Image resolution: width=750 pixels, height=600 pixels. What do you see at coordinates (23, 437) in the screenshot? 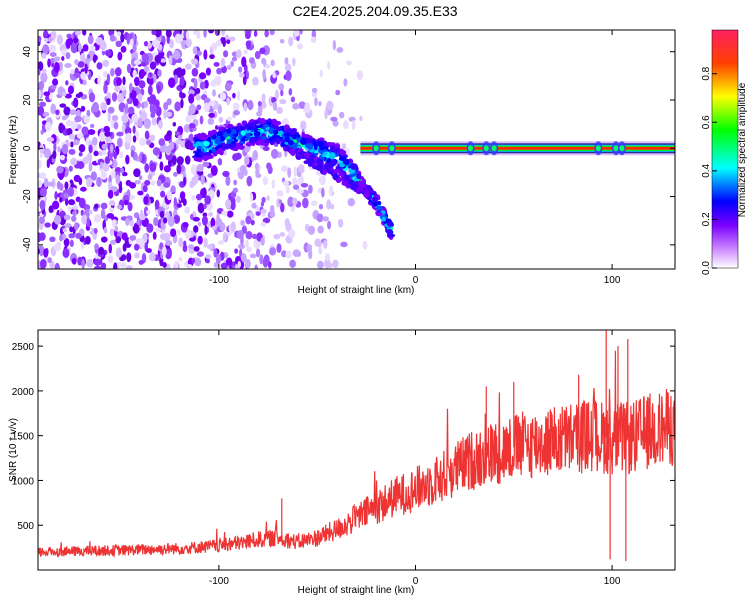
I see `y-tick-label: 1500` at bounding box center [23, 437].